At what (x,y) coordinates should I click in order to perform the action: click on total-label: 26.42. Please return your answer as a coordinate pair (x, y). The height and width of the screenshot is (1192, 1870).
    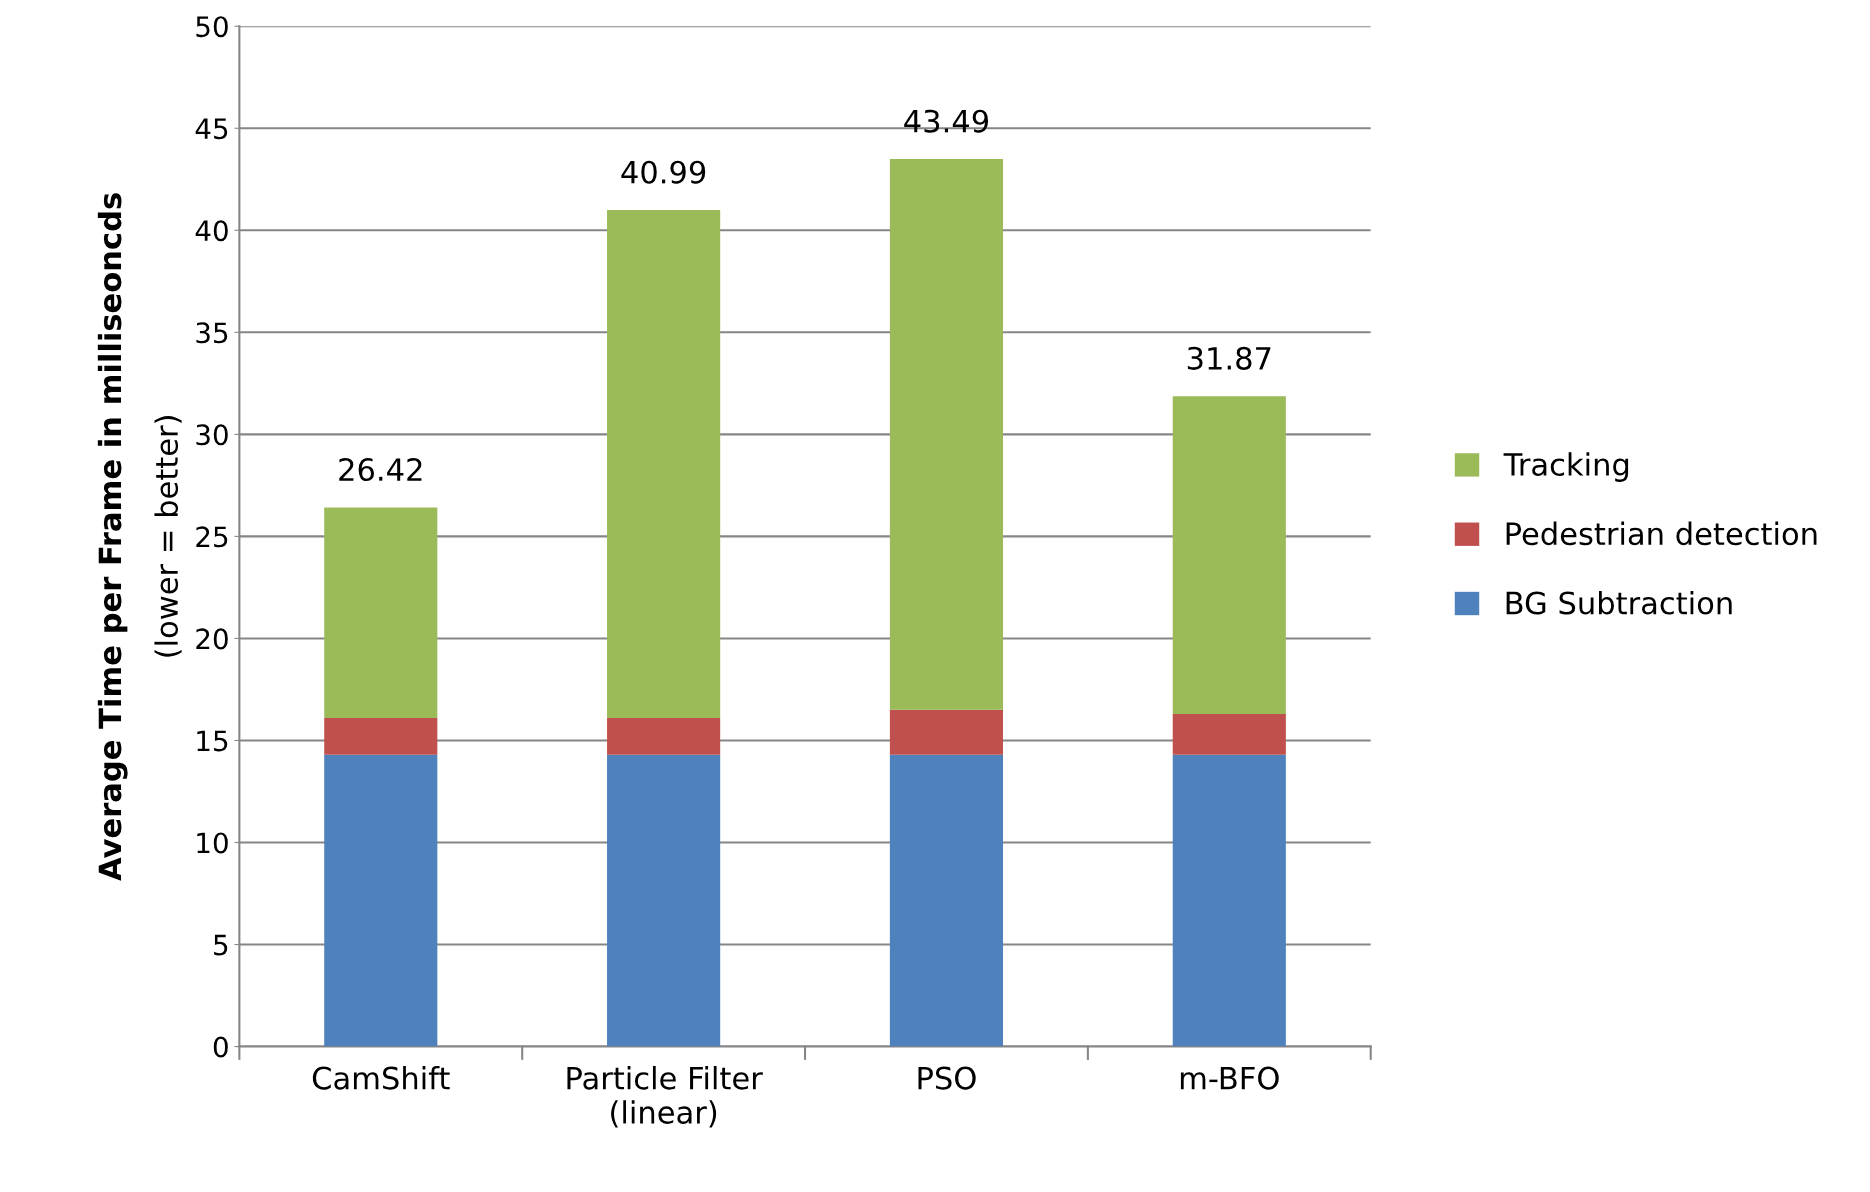
    Looking at the image, I should click on (380, 469).